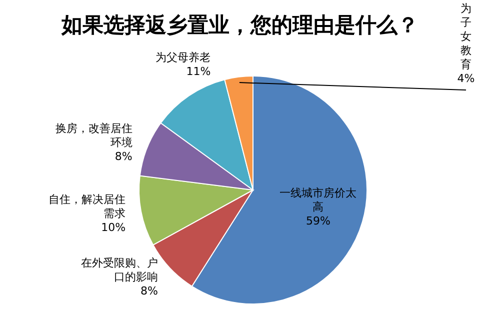 Image resolution: width=499 pixels, height=327 pixels. What do you see at coordinates (183, 57) in the screenshot?
I see `slice-label: 为父母养老` at bounding box center [183, 57].